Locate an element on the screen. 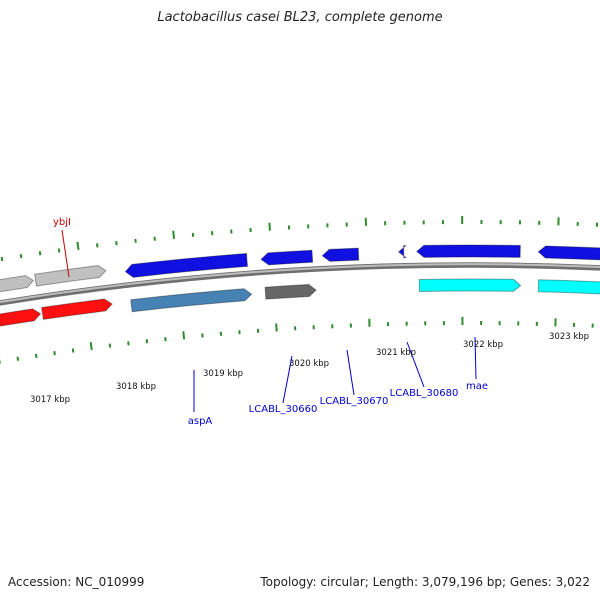 This screenshot has height=600, width=600. gene-arrow-grey-left is located at coordinates (17, 284).